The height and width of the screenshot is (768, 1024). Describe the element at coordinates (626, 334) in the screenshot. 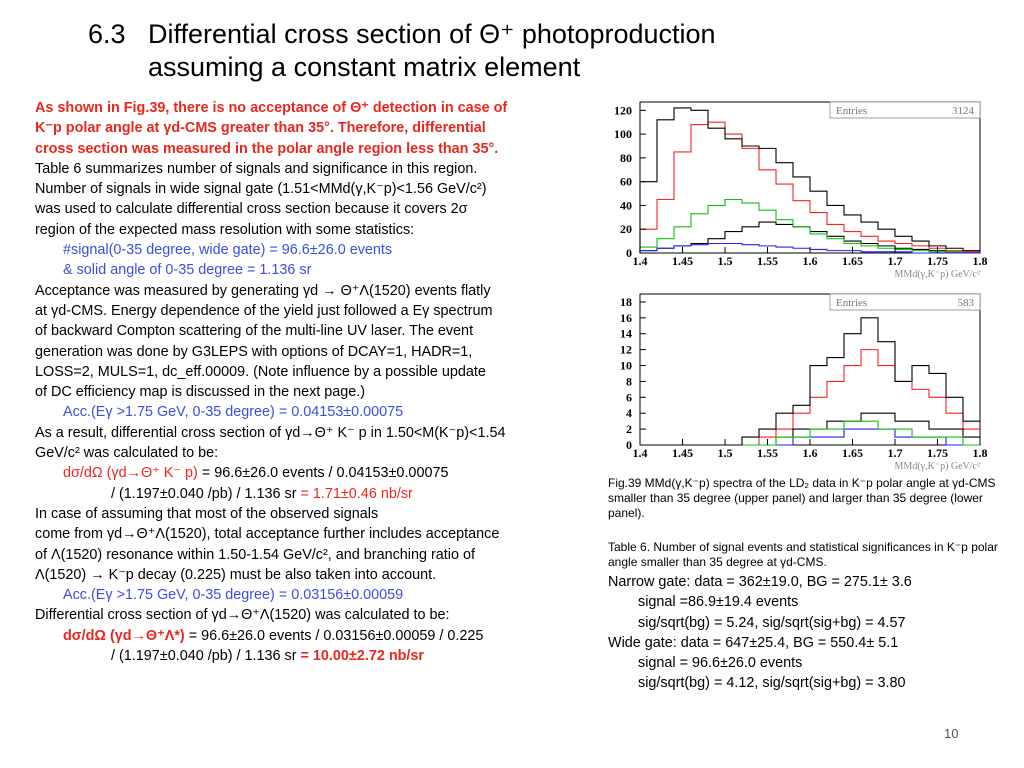

I see `y-tick-label: 14` at that location.